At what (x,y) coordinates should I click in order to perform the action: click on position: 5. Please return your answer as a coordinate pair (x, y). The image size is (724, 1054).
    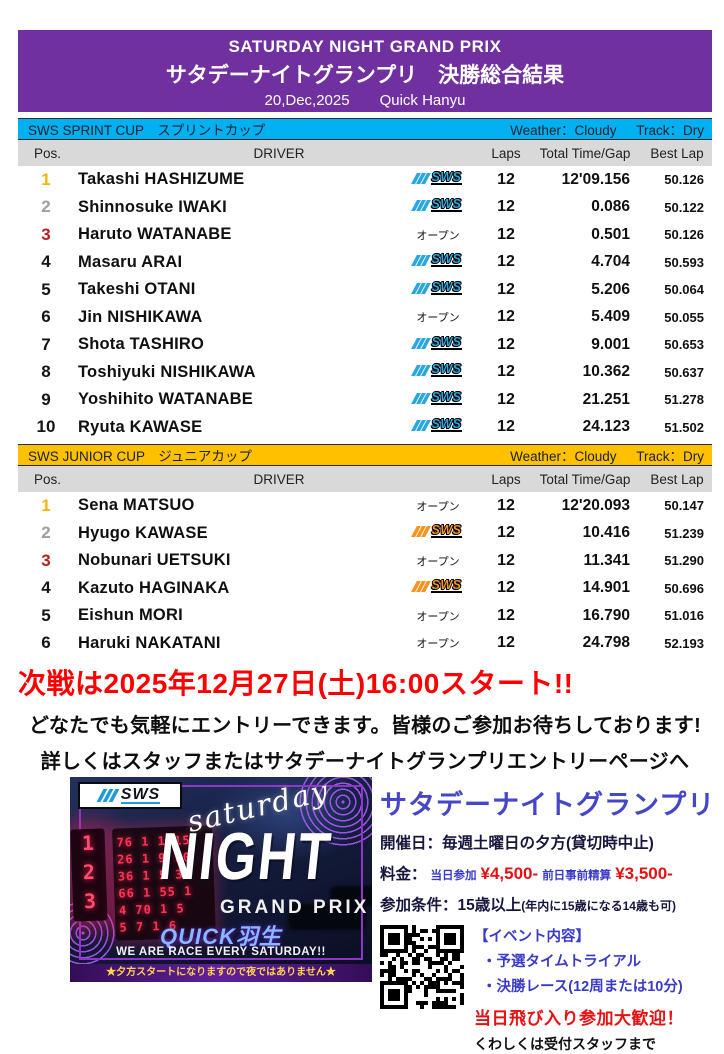
    Looking at the image, I should click on (46, 615).